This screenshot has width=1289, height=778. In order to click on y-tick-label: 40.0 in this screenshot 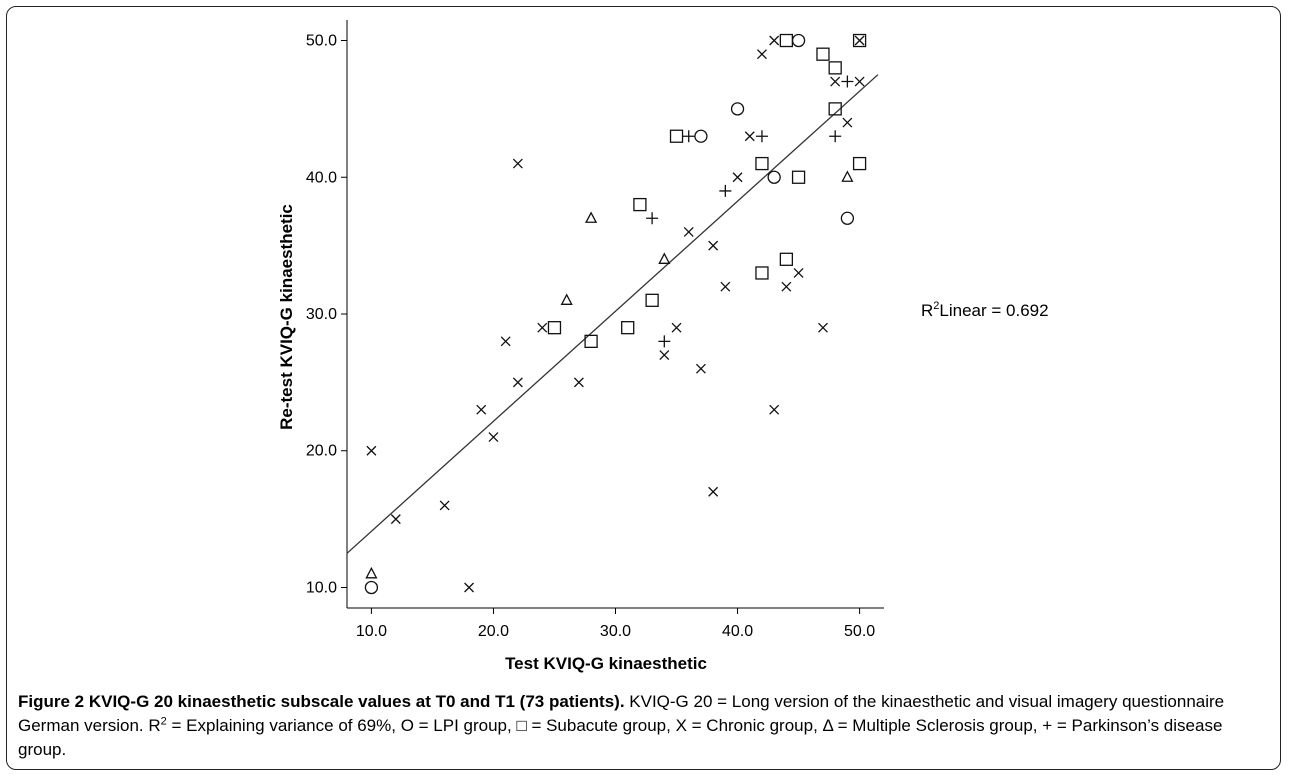, I will do `click(321, 177)`.